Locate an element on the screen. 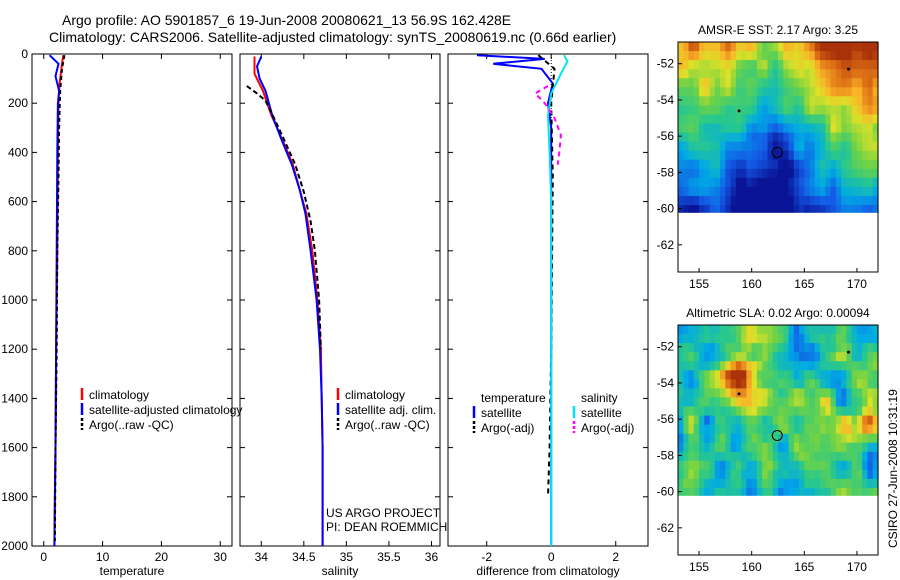 The height and width of the screenshot is (580, 900). sla_map-title: Altimetric SLA: 0.02 Argo: 0.00094 is located at coordinates (778, 313).